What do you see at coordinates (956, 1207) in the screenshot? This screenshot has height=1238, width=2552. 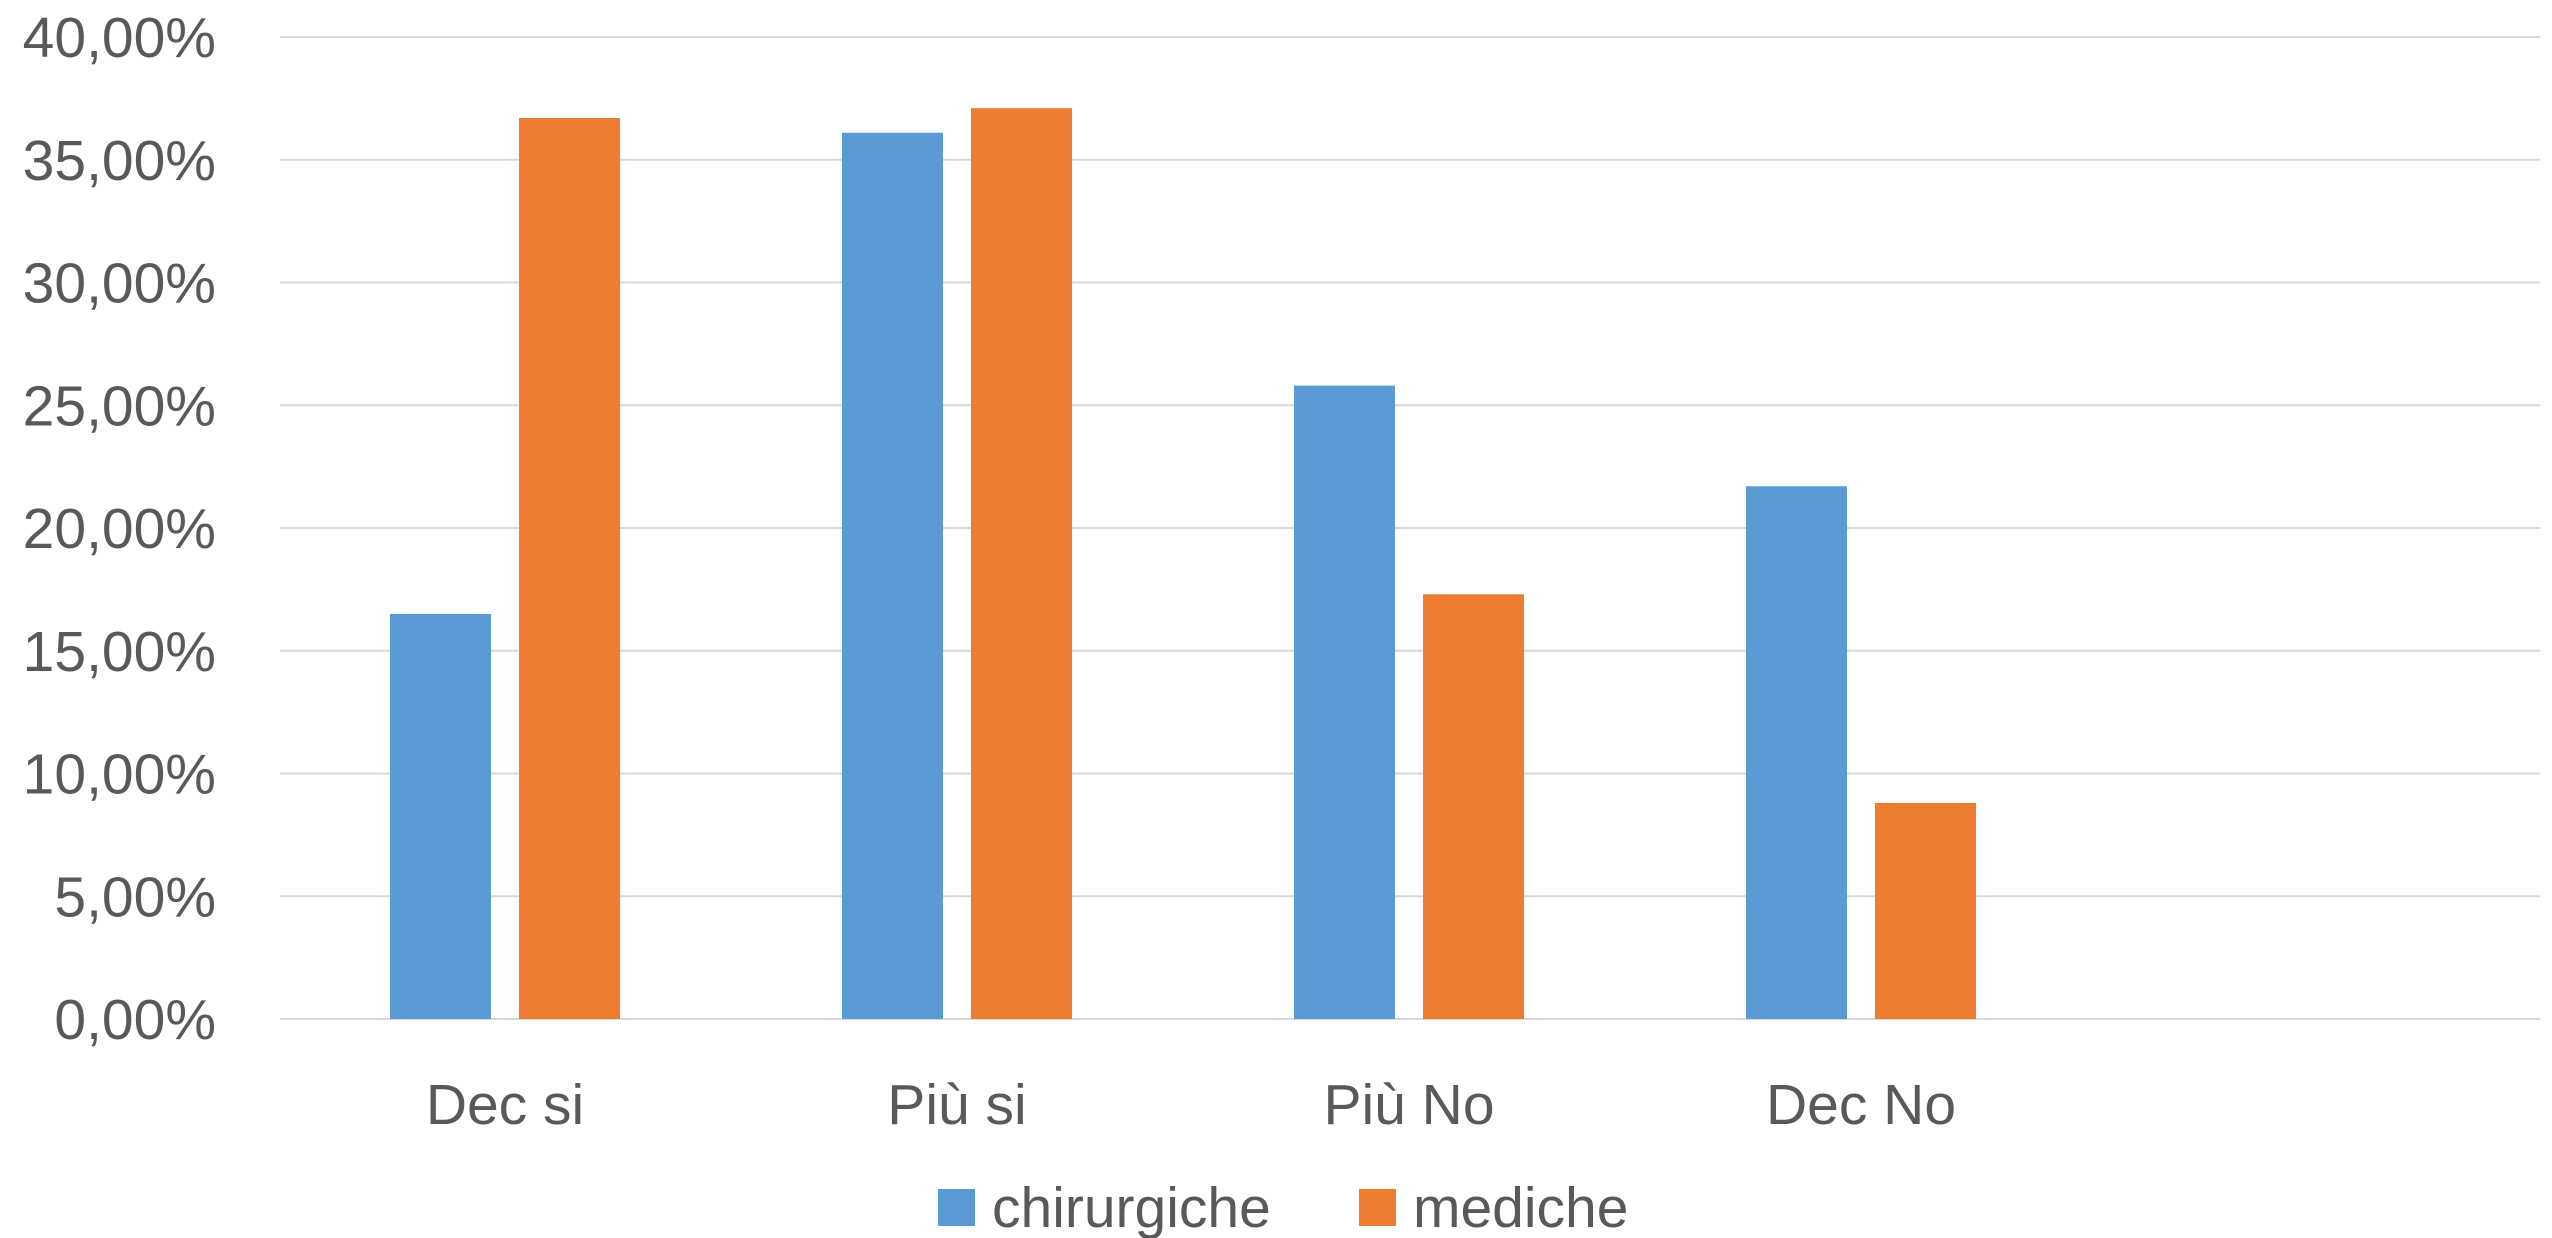 I see `legend-swatch-chirurgiche` at bounding box center [956, 1207].